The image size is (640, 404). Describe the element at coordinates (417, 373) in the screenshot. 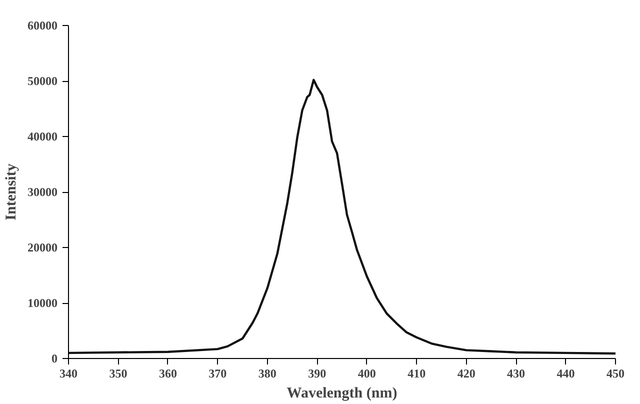

I see `x-tick-label: 410` at that location.